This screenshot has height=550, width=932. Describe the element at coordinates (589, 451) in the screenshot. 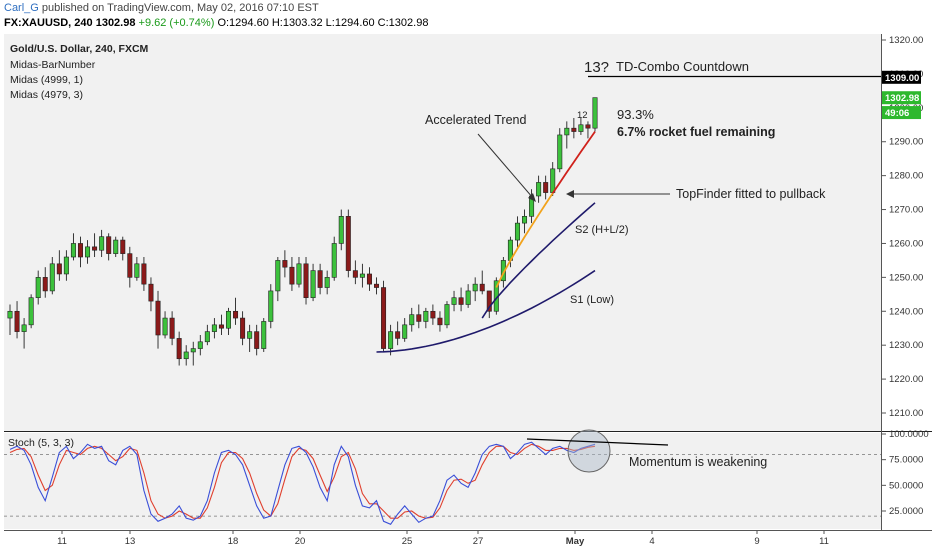

I see `momentum-highlight-circle` at that location.